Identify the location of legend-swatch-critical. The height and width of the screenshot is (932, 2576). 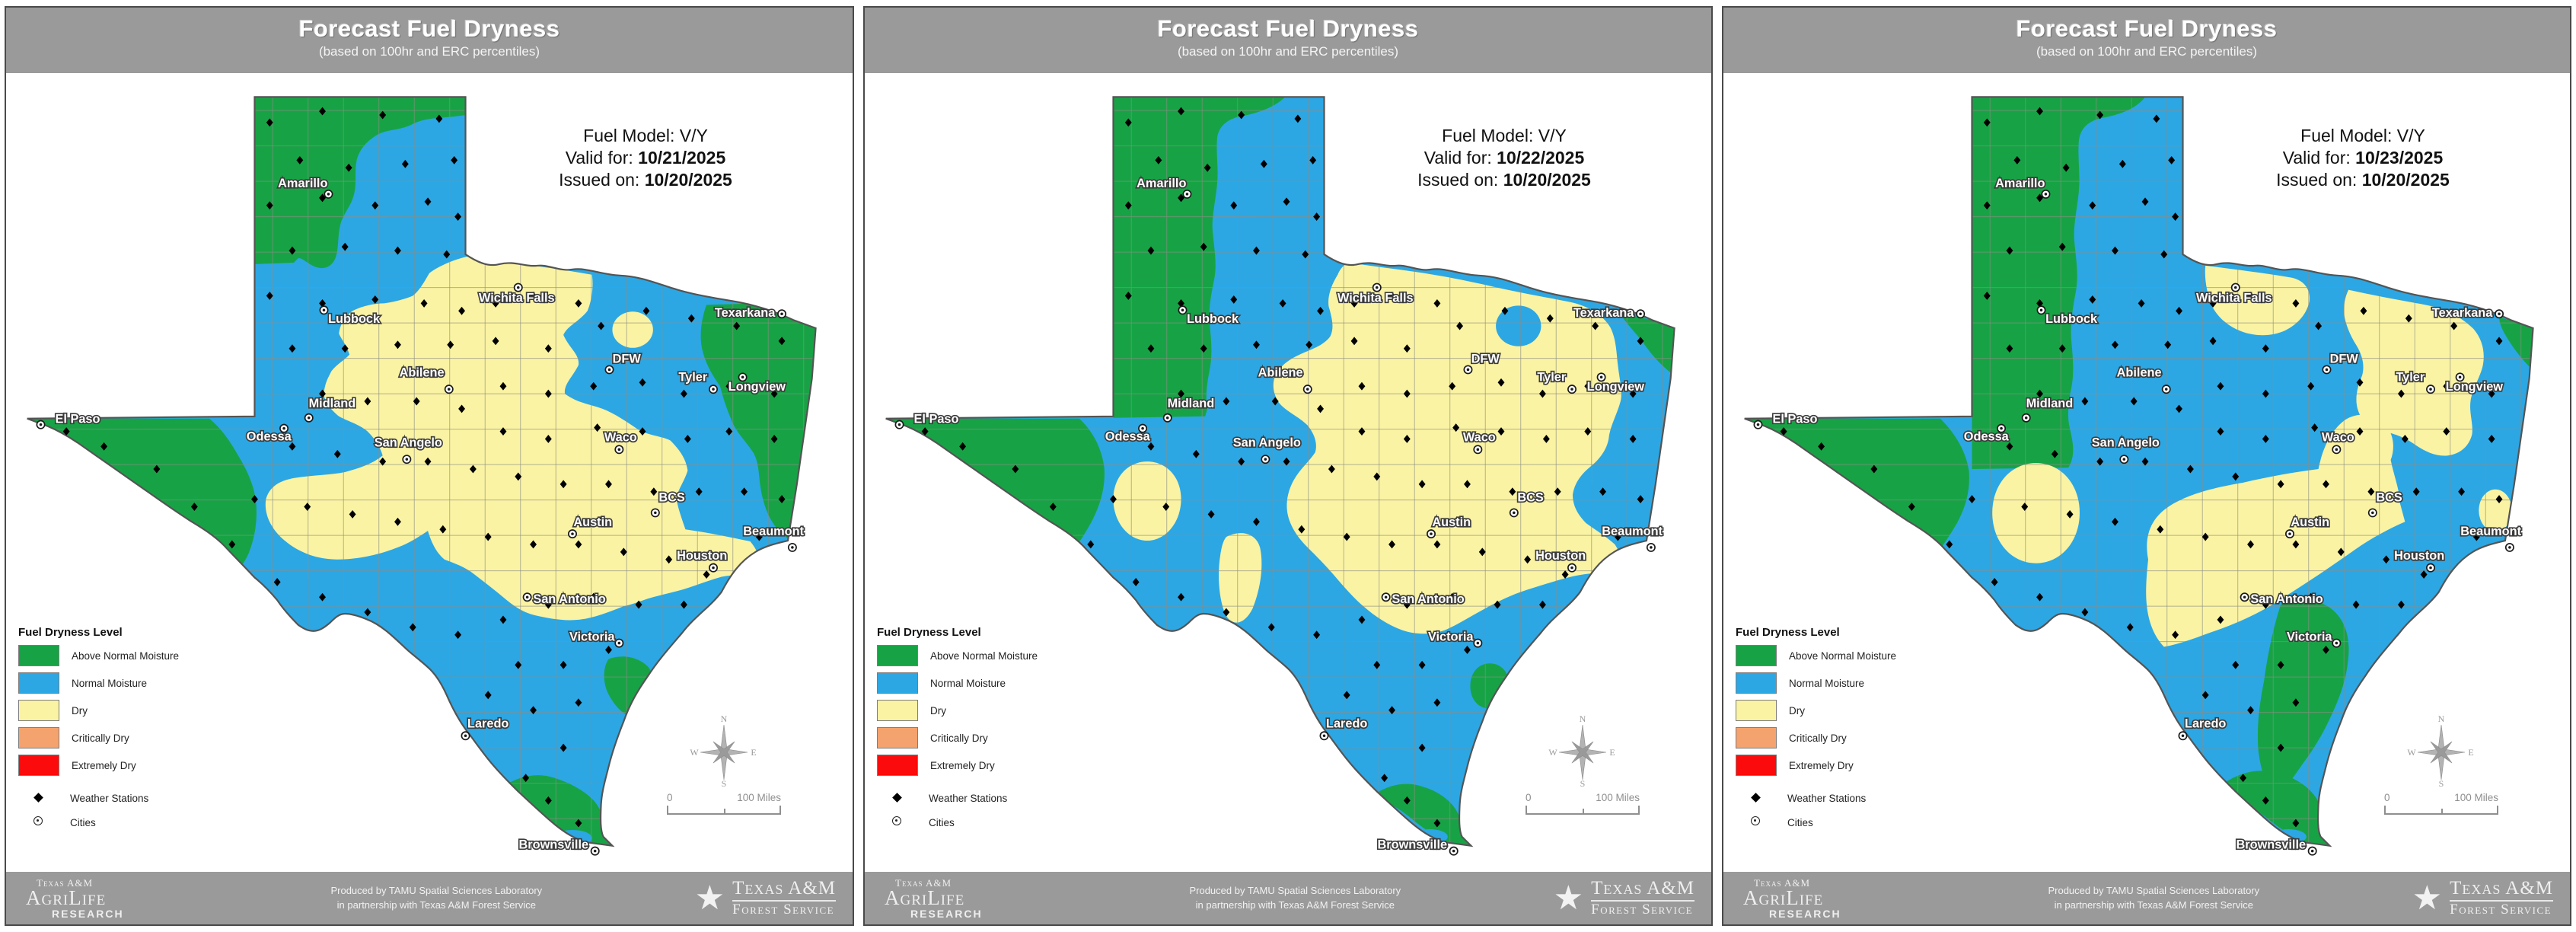
(1756, 737).